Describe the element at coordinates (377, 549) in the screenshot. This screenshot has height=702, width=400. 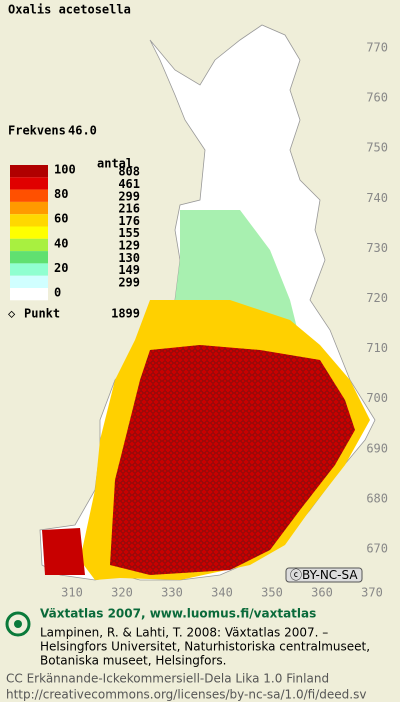
I see `northing-label: 670` at that location.